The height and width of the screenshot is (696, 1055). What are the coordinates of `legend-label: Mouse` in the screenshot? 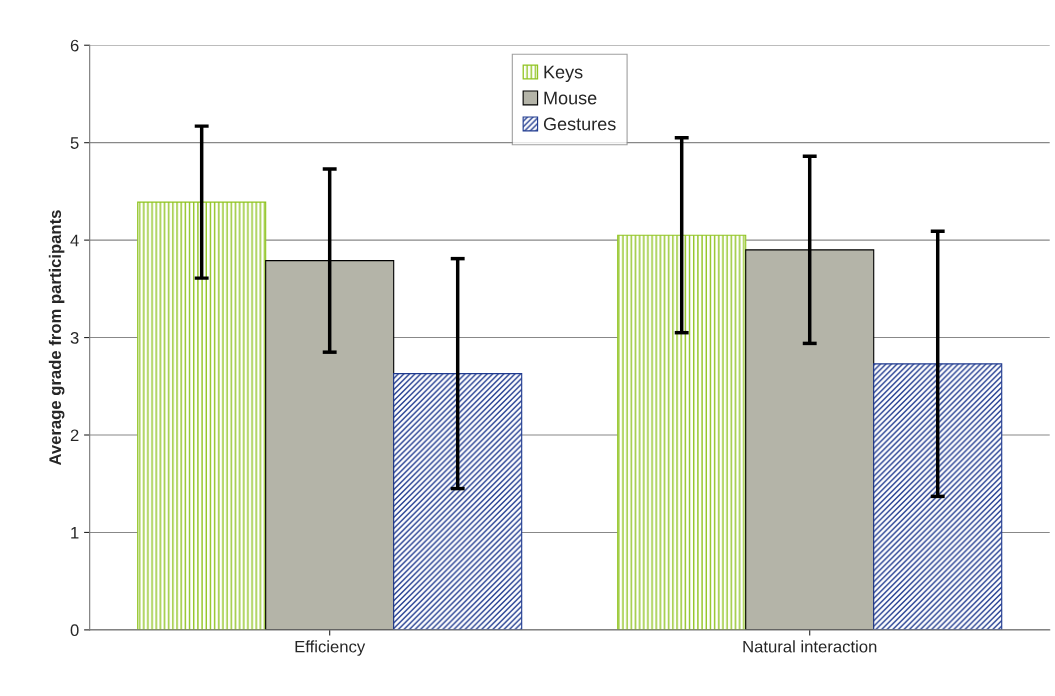 It's located at (570, 98).